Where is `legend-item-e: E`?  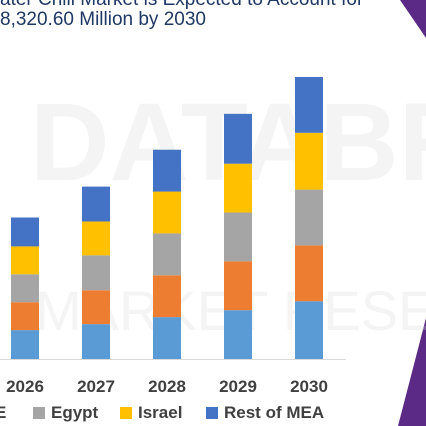 legend-item-e: E is located at coordinates (3, 413).